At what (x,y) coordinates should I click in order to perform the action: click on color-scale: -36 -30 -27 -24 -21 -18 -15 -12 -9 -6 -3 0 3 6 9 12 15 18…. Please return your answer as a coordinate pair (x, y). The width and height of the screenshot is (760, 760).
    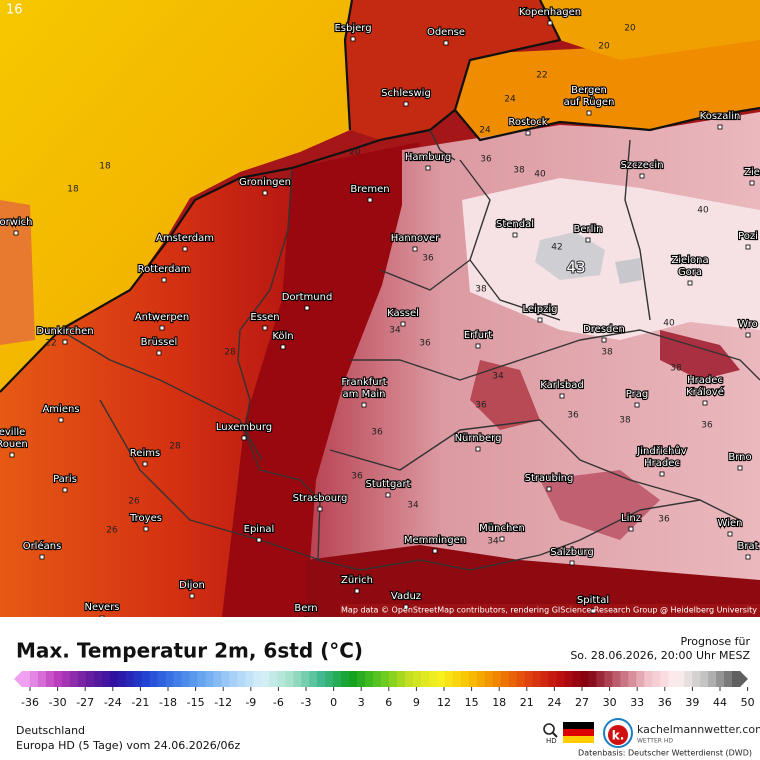
    Looking at the image, I should click on (384, 690).